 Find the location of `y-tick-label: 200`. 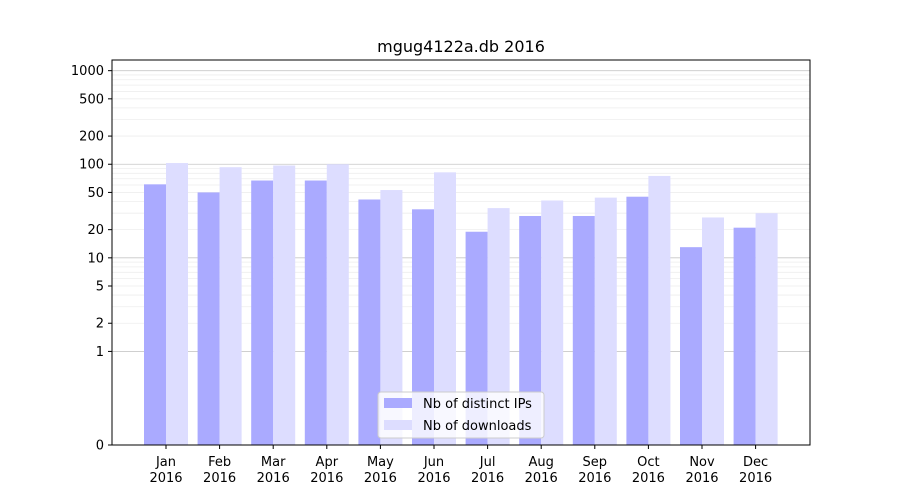

y-tick-label: 200 is located at coordinates (91, 137).